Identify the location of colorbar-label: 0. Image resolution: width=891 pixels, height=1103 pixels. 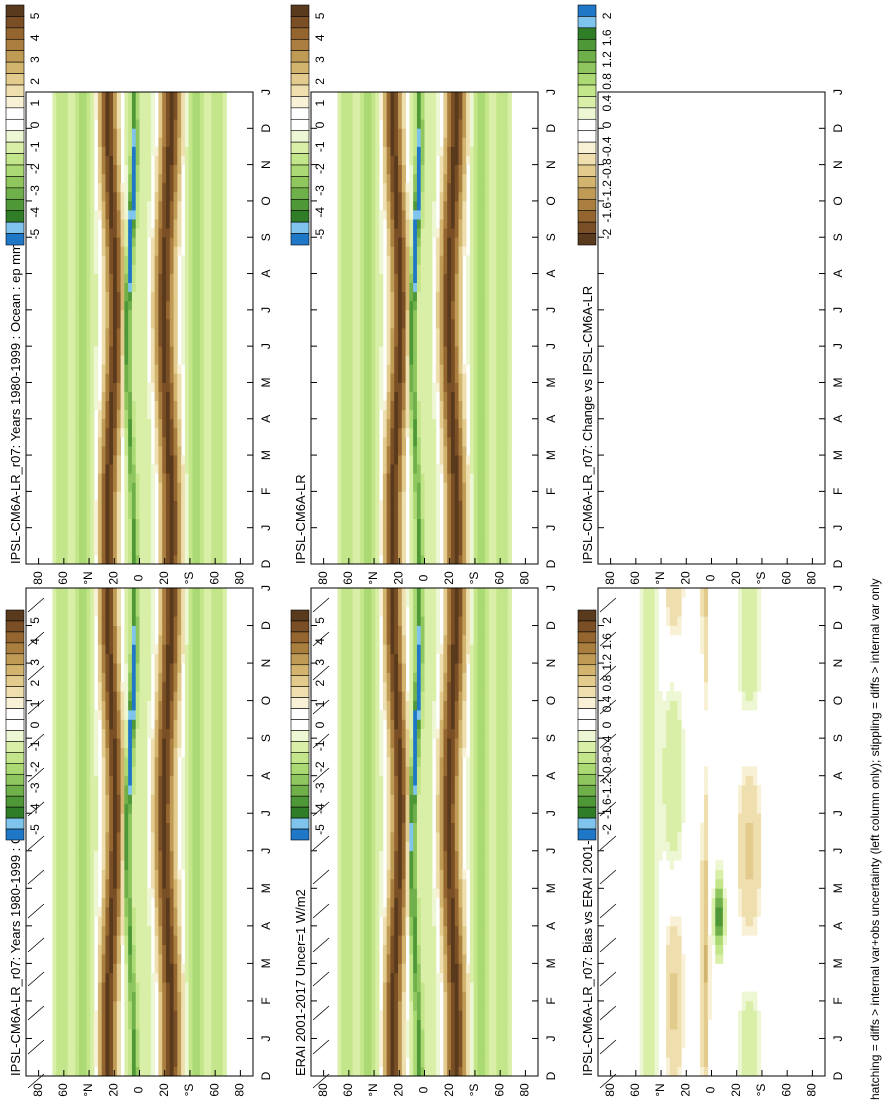
(35, 724).